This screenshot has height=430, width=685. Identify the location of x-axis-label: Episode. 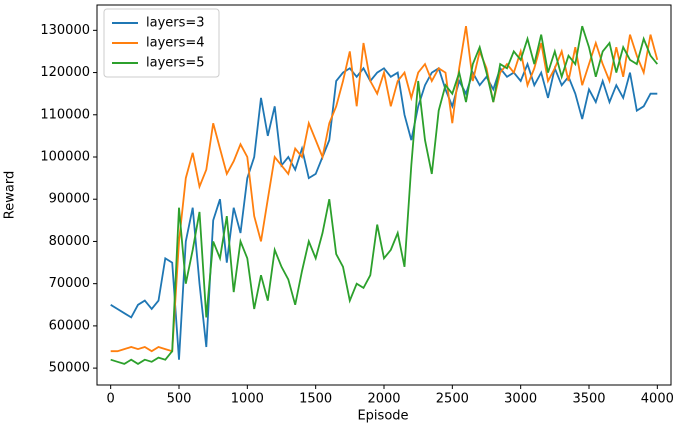
(382, 416).